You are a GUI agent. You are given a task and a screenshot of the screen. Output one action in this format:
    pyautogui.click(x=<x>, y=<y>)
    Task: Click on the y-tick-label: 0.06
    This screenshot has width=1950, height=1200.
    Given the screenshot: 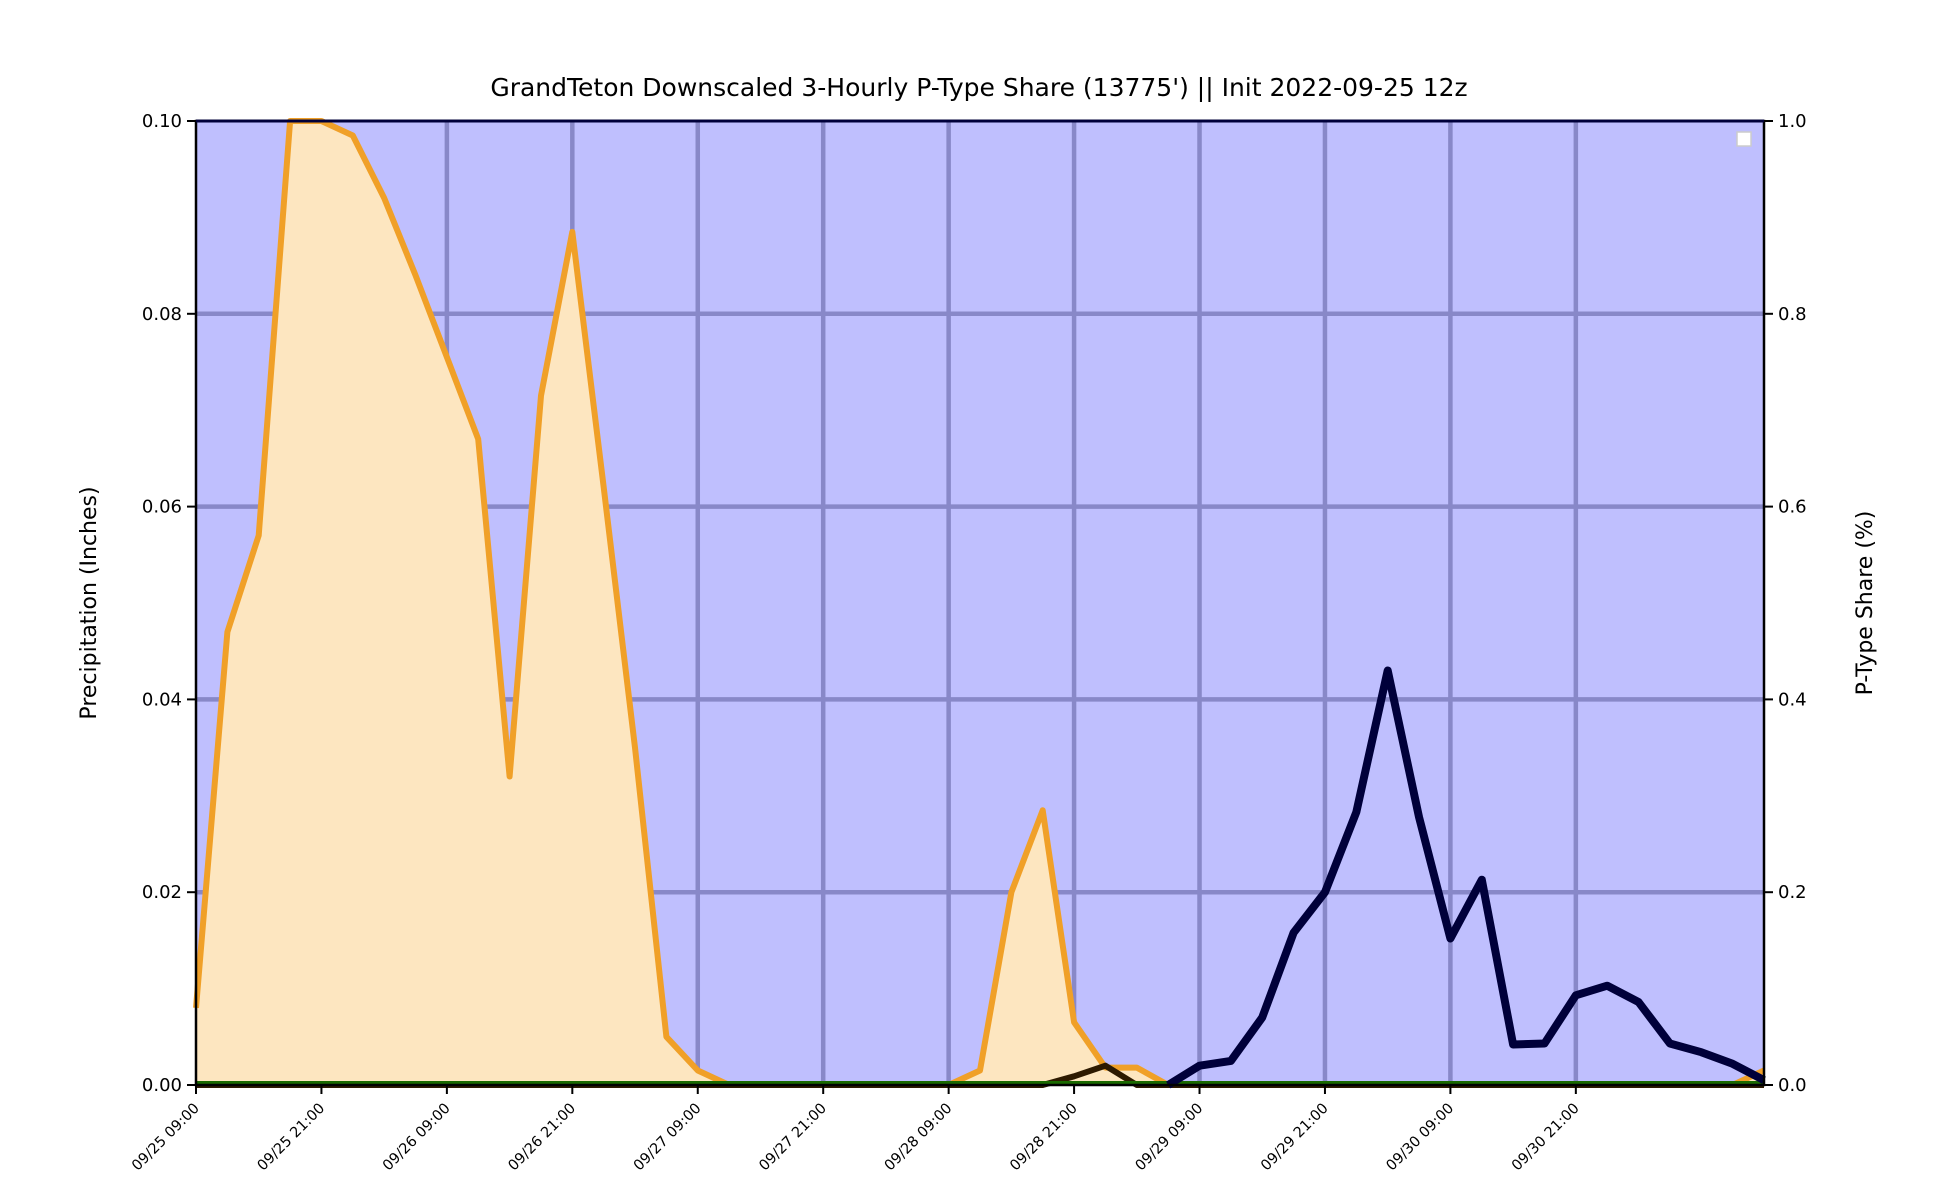 What is the action you would take?
    pyautogui.click(x=162, y=507)
    